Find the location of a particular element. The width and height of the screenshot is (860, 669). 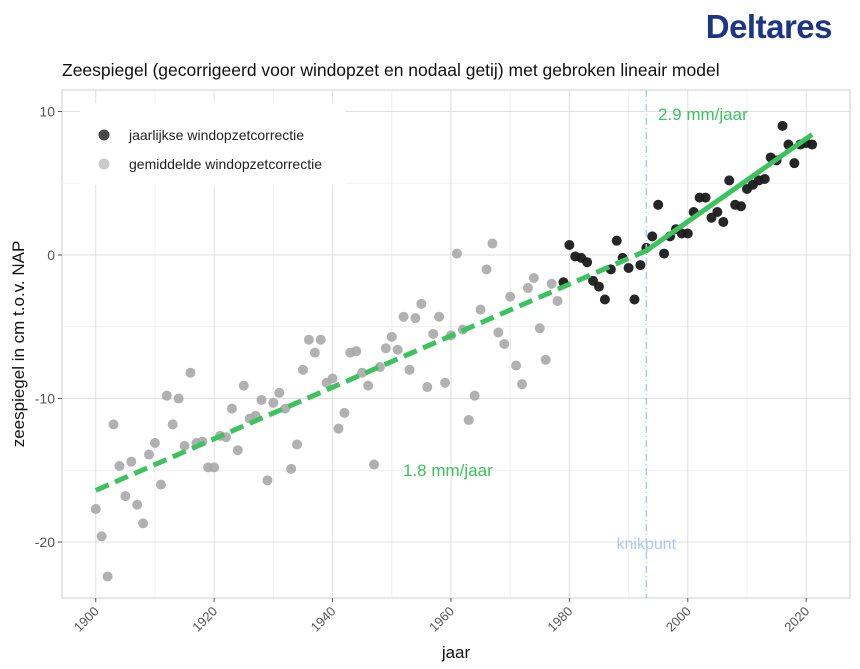

x-tick-label: 2000 is located at coordinates (678, 619).